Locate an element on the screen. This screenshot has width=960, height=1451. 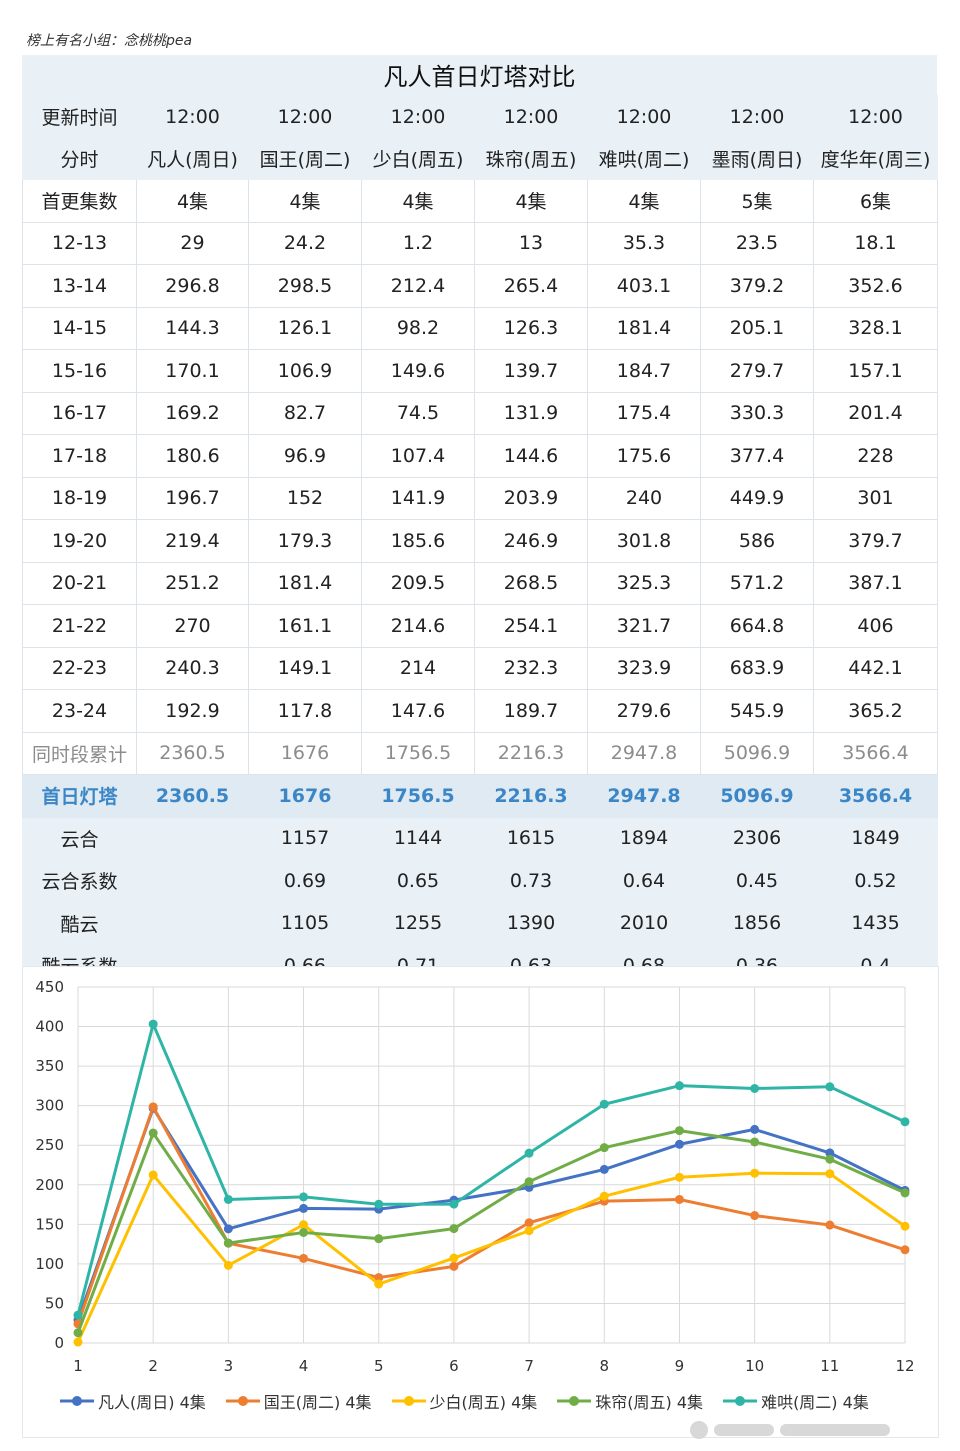
table-cell: 国王(周二) is located at coordinates (305, 158).